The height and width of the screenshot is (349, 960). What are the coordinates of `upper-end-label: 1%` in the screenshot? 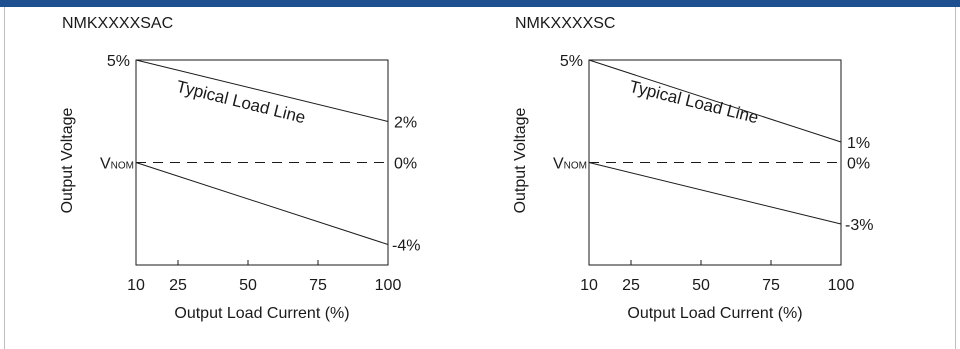 It's located at (858, 143).